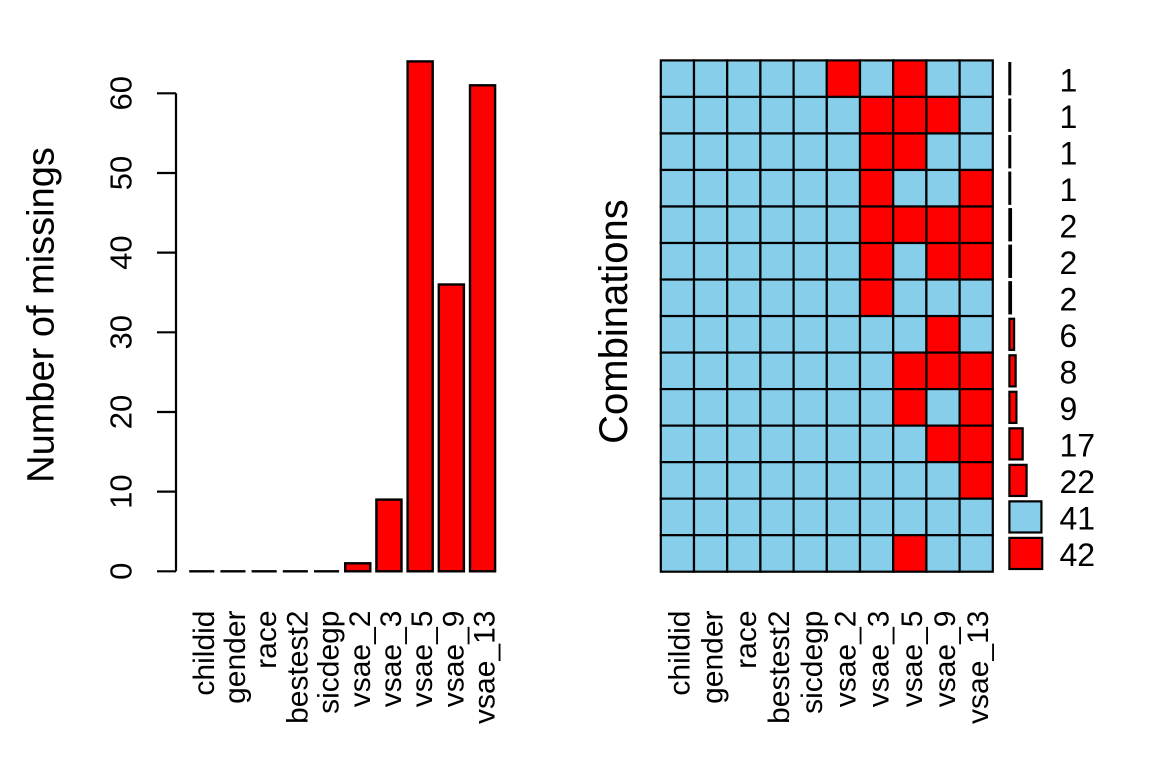  I want to click on svg-text: 10, so click(121, 491).